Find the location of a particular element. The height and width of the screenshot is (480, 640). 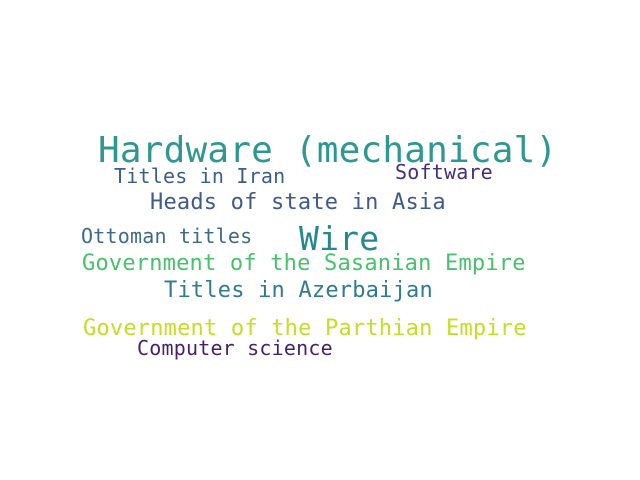

word-government-sasanian: Government of the Sasanian Empire is located at coordinates (304, 263).